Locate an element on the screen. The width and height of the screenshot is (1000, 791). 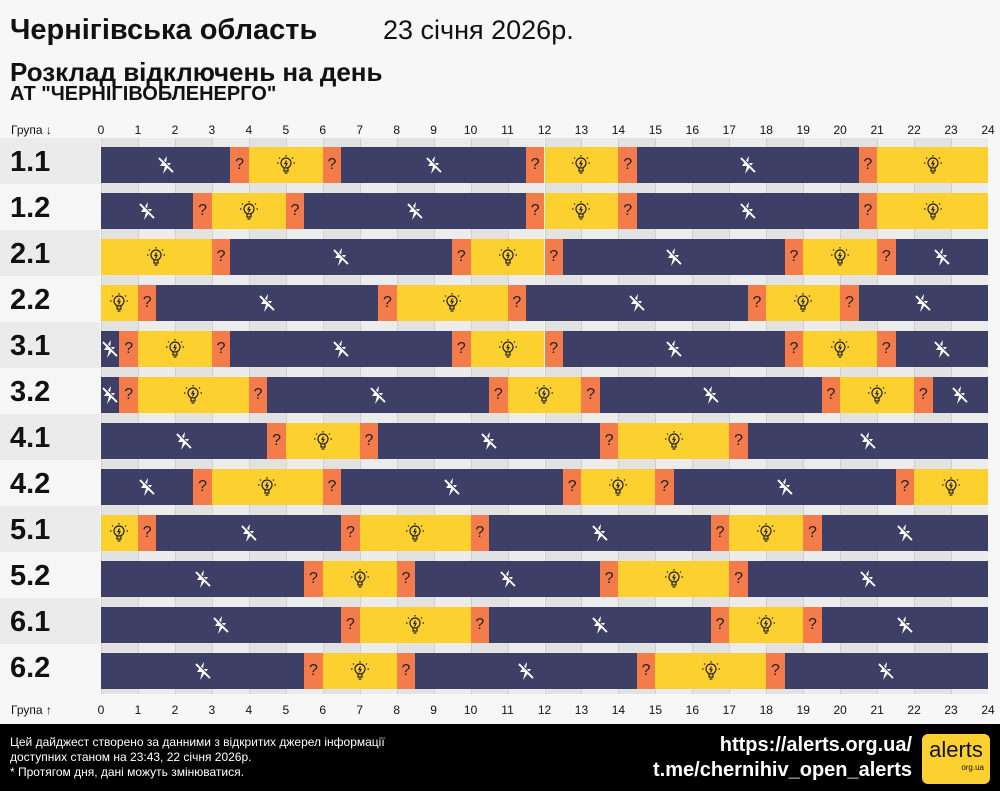
logo-text: alerts is located at coordinates (956, 749).